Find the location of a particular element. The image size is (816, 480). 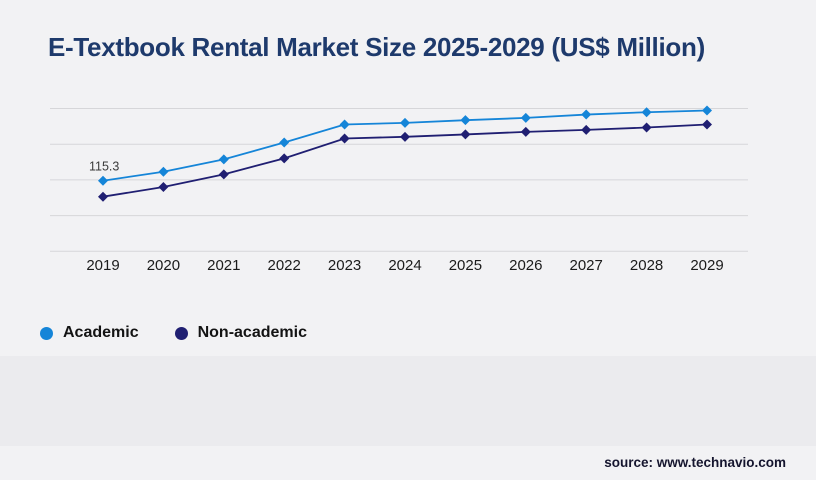

legend-dot-academic-icon is located at coordinates (46, 333).